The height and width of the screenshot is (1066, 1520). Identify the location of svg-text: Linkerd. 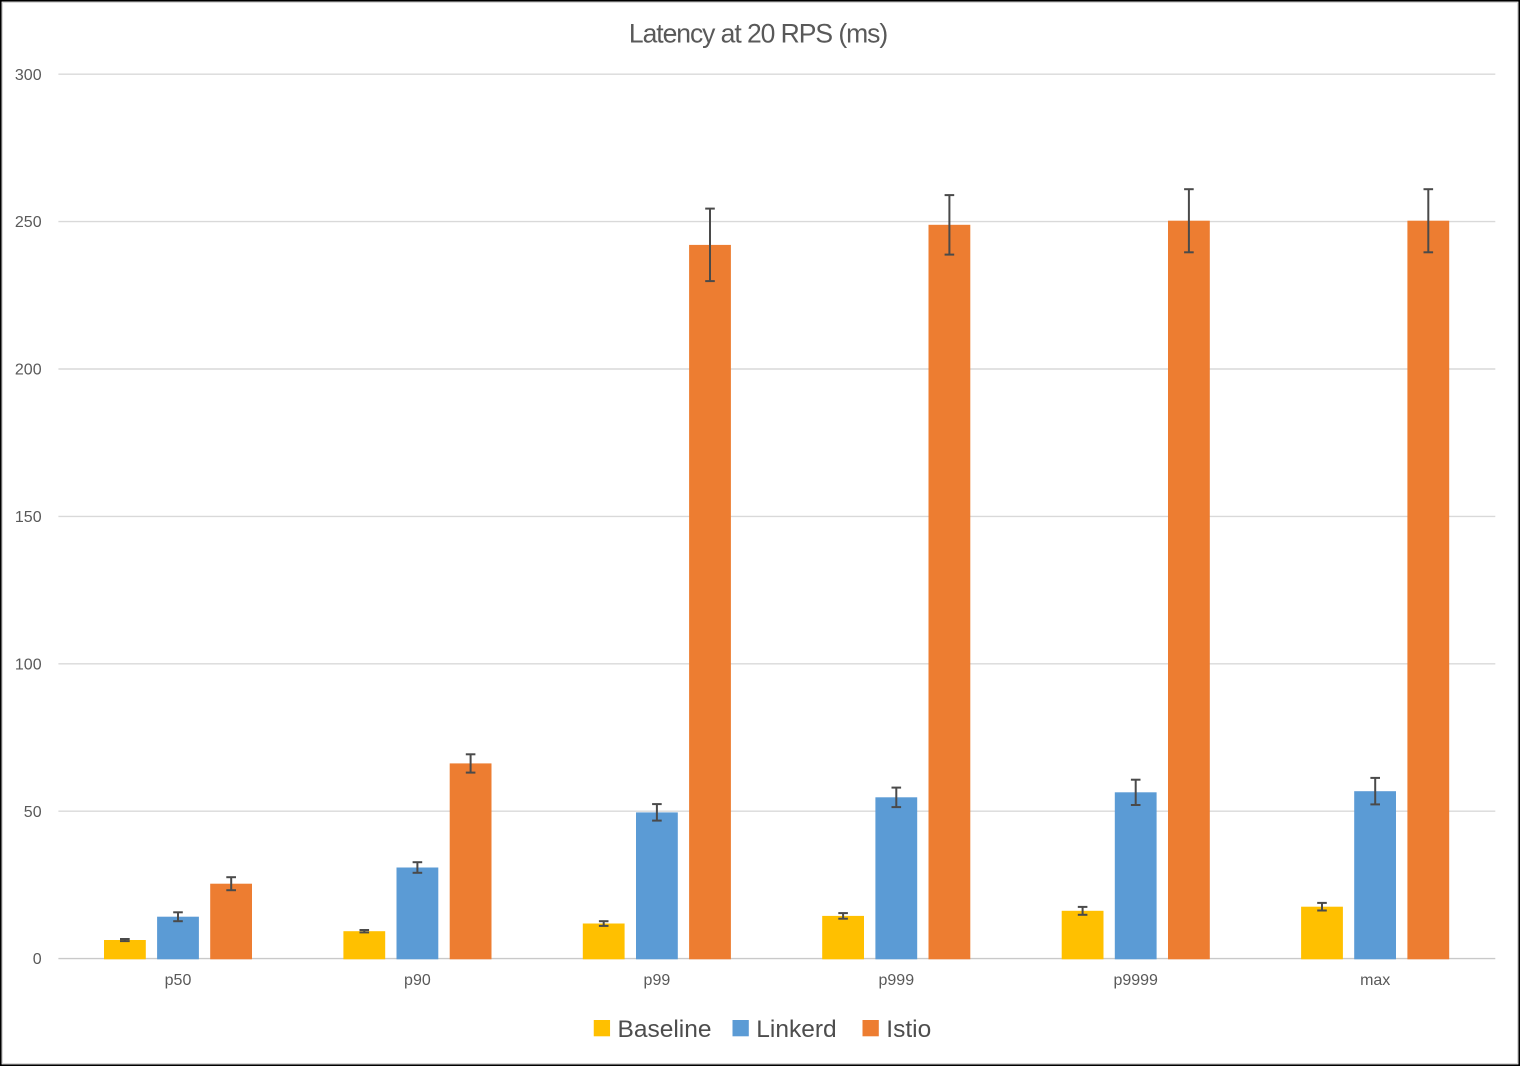
(796, 1029).